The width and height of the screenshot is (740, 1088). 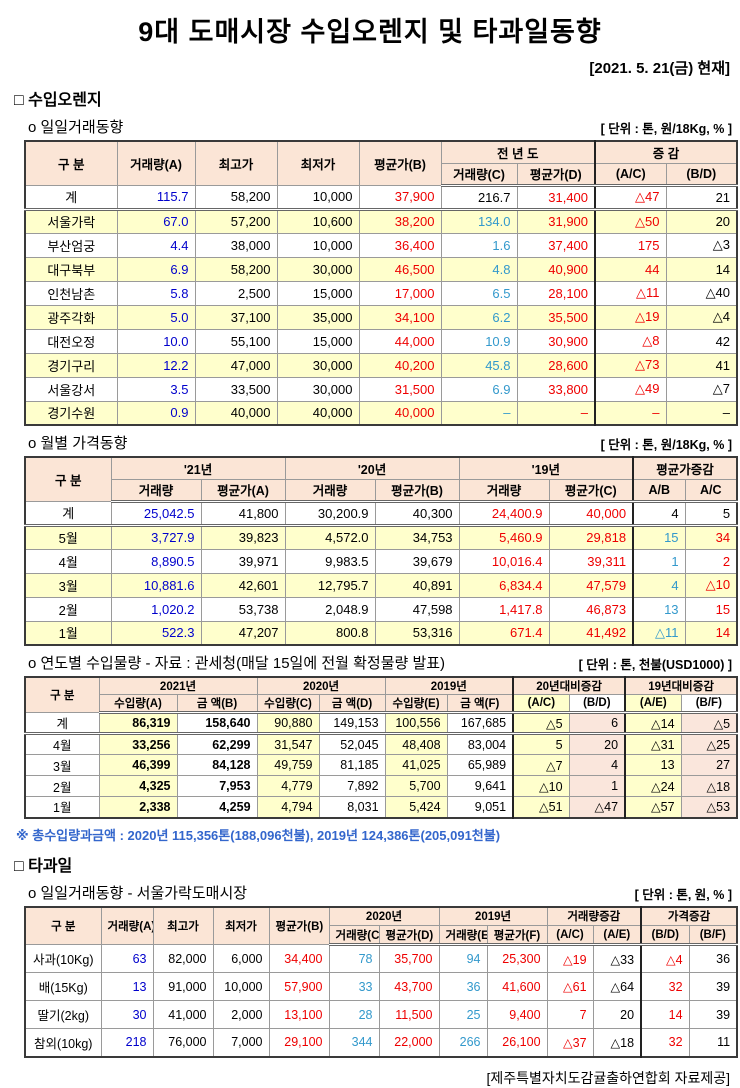 What do you see at coordinates (479, 197) in the screenshot?
I see `data-cell: 216.7` at bounding box center [479, 197].